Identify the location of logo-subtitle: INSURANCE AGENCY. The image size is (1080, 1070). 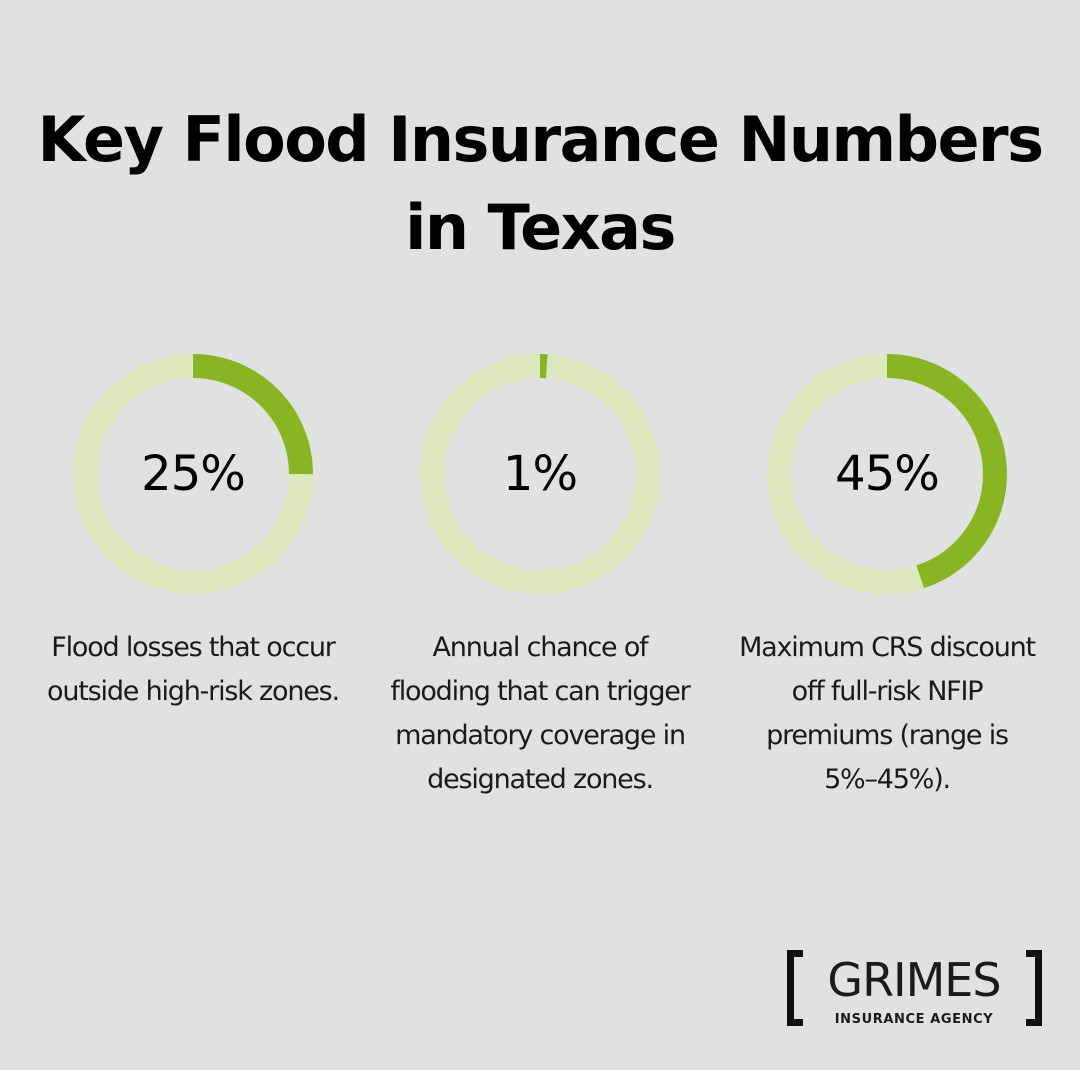
(914, 1019).